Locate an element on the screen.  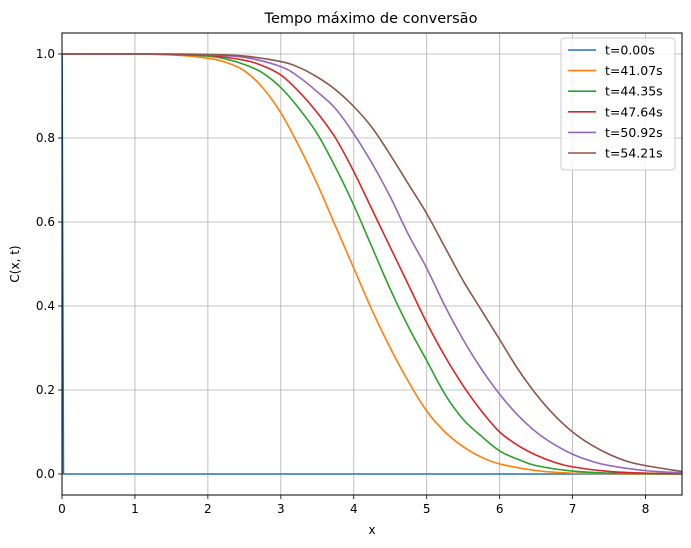
y-tick-label: 0.4 is located at coordinates (45, 306).